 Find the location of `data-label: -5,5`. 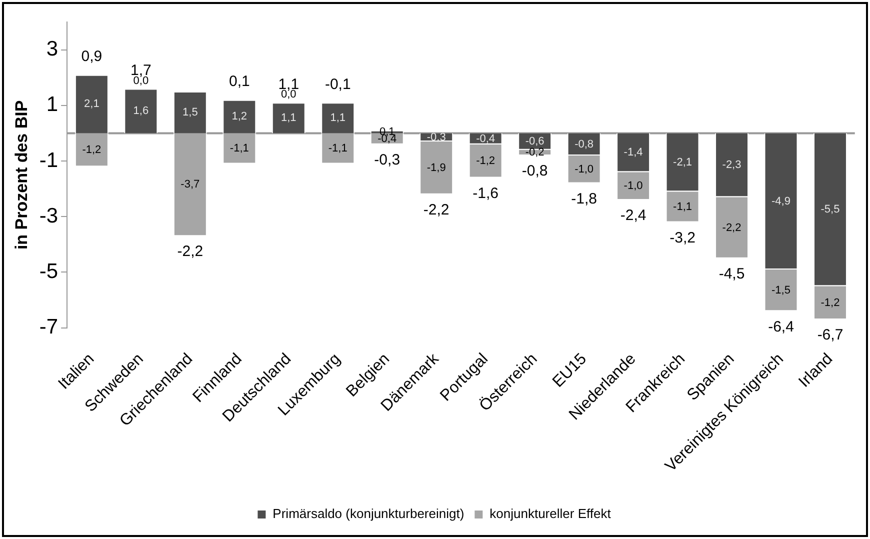

data-label: -5,5 is located at coordinates (830, 210).